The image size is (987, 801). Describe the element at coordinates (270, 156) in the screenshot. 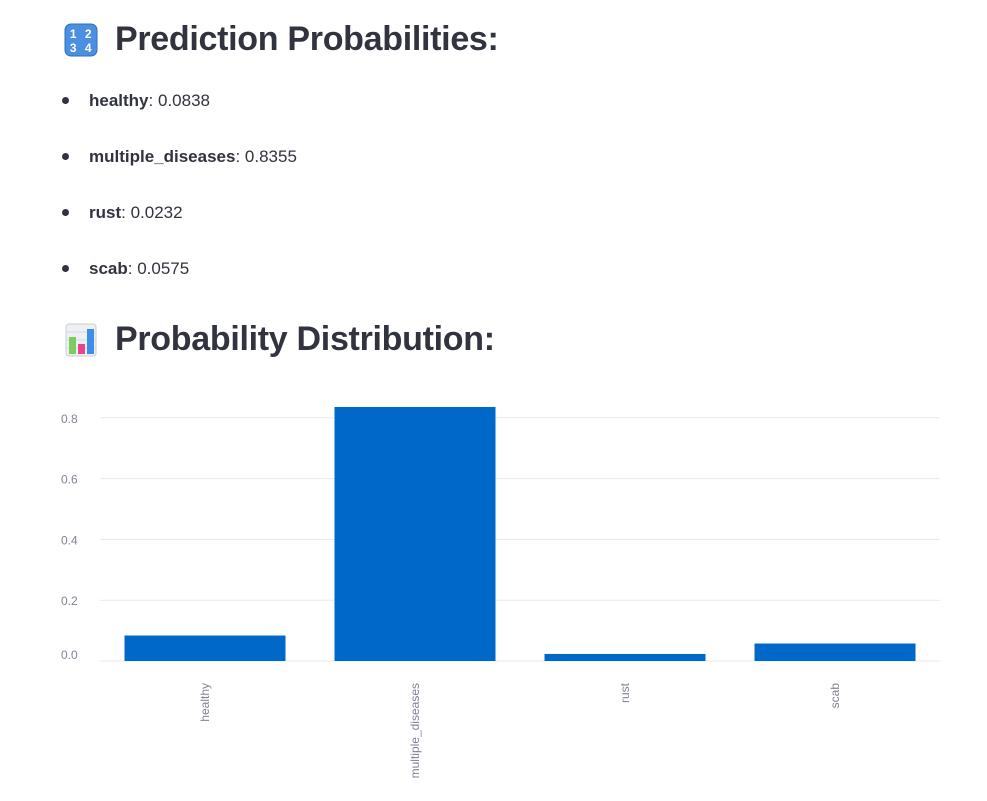

I see `class-probability: 0.8355` at that location.